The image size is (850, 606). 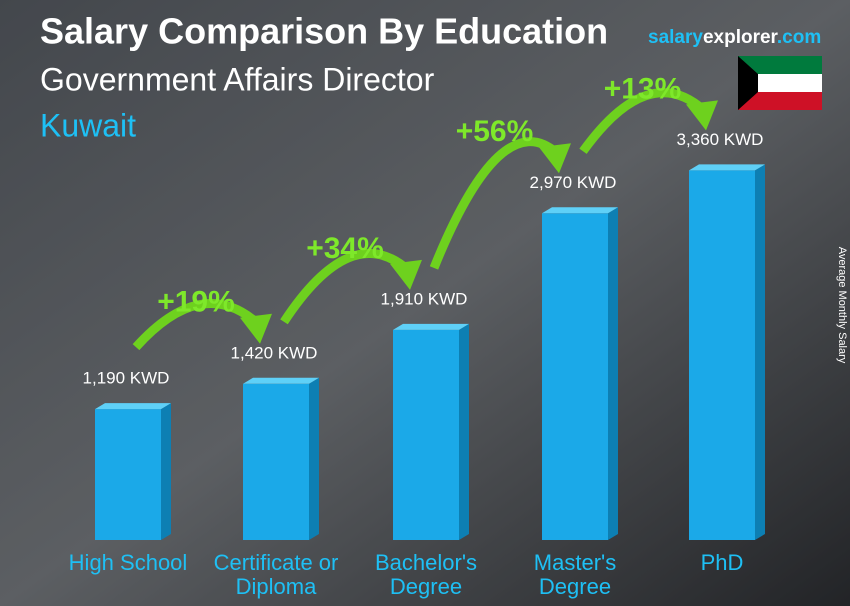 I want to click on value-label: 3,360 KWD, so click(x=720, y=139).